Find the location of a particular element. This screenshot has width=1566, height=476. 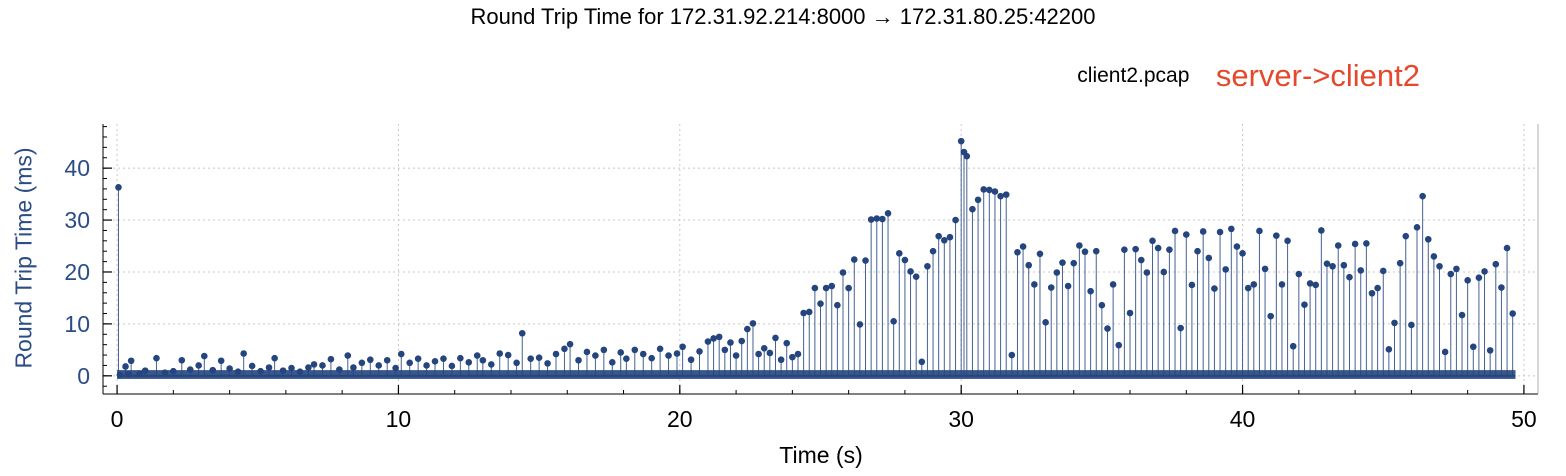

direction-label: server->client2 is located at coordinates (1317, 75).